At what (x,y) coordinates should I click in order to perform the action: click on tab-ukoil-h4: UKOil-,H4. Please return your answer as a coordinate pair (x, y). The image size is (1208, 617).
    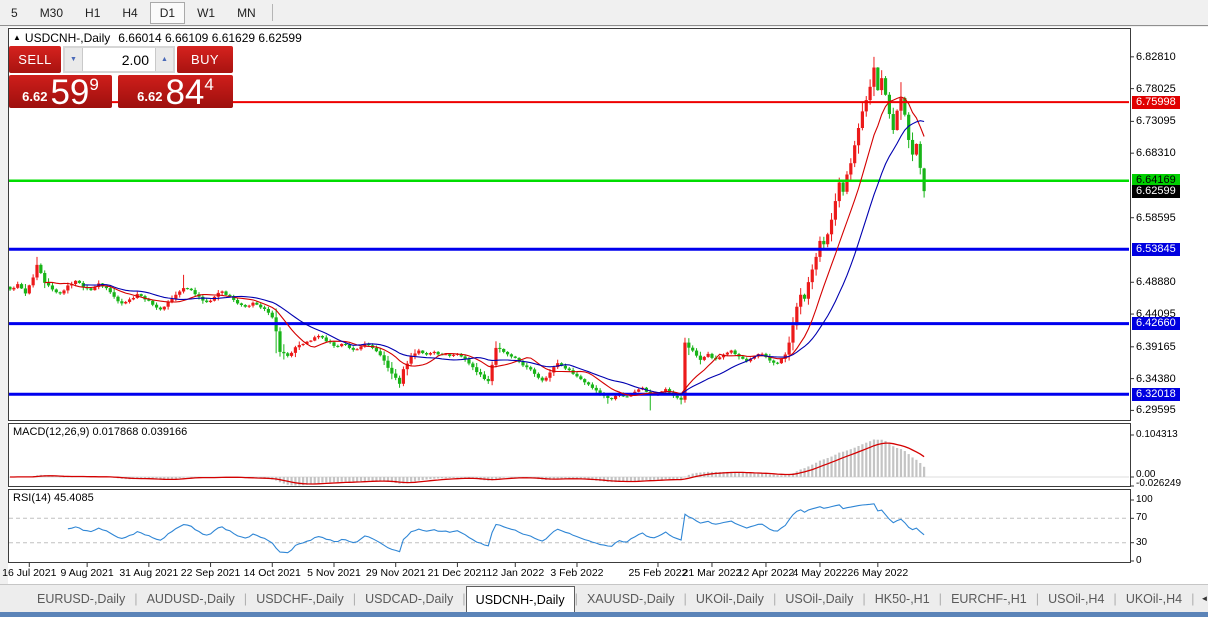
    Looking at the image, I should click on (1154, 598).